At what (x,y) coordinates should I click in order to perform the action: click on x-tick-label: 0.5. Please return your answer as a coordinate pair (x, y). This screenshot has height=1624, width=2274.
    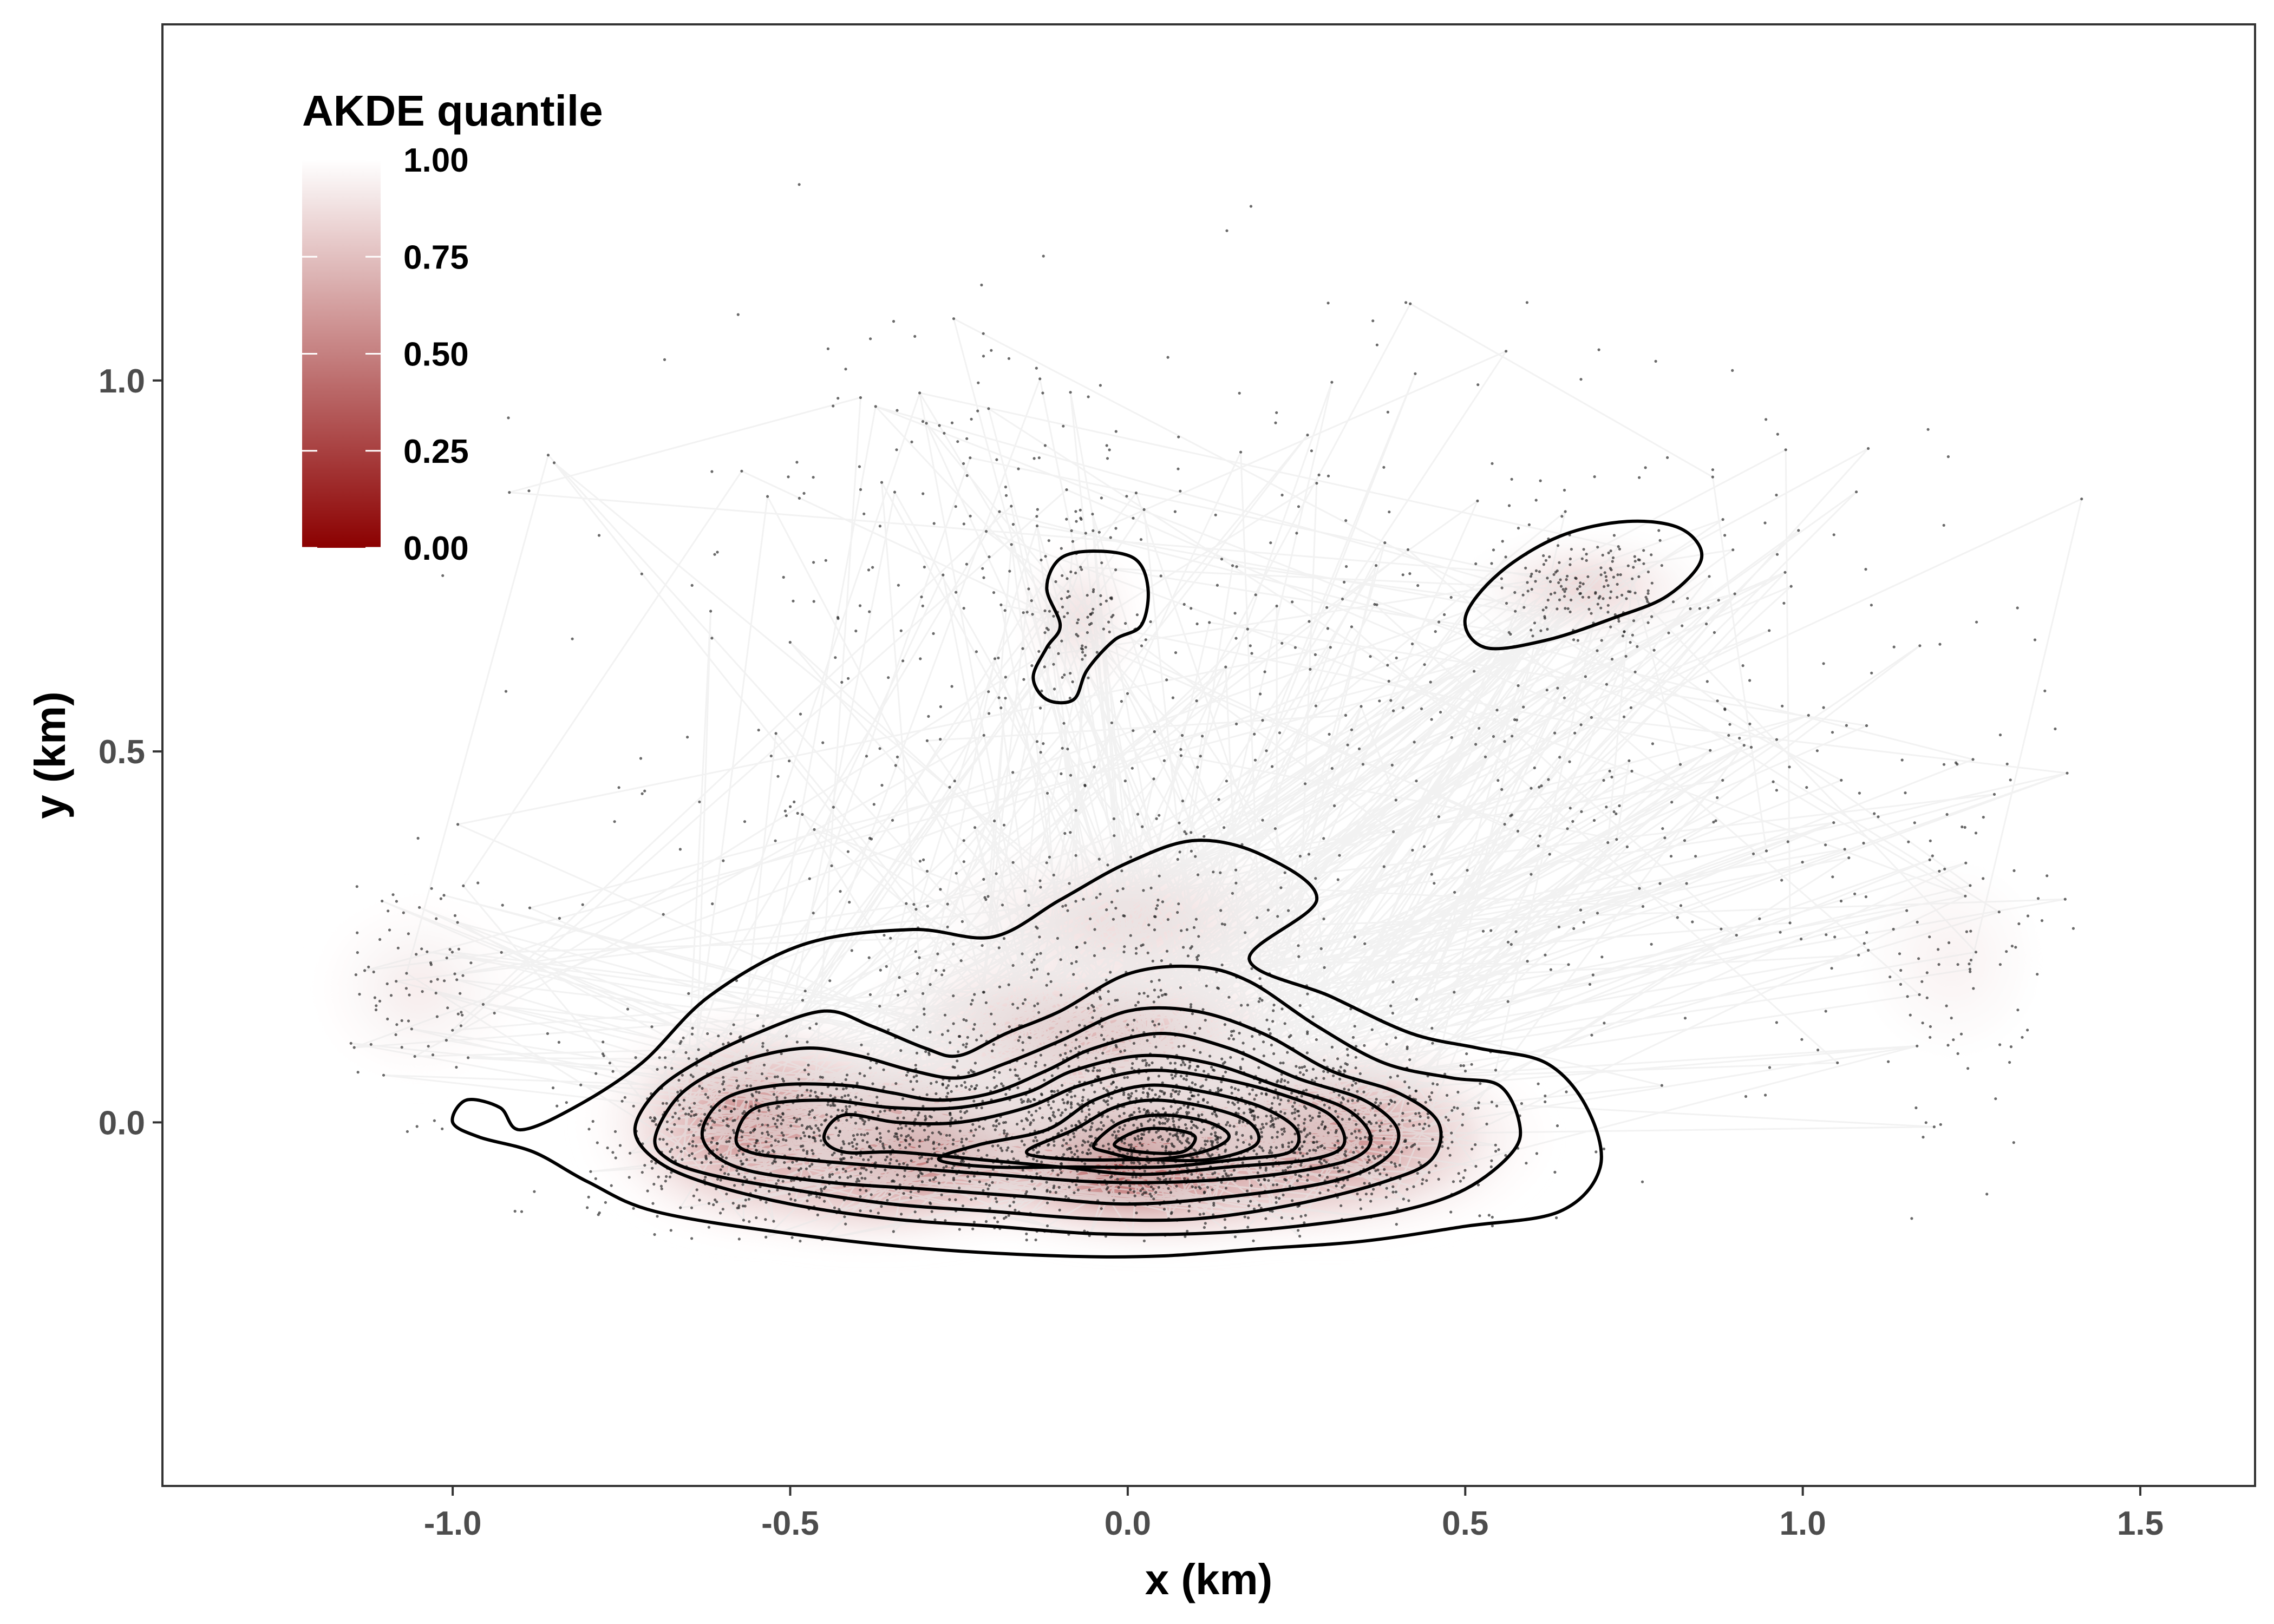
    Looking at the image, I should click on (1465, 1523).